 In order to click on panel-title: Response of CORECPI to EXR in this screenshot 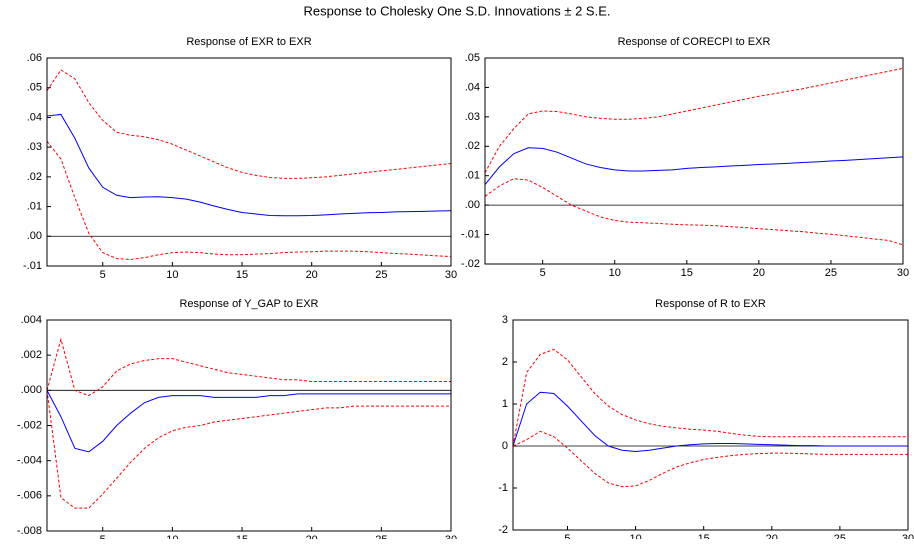, I will do `click(694, 42)`.